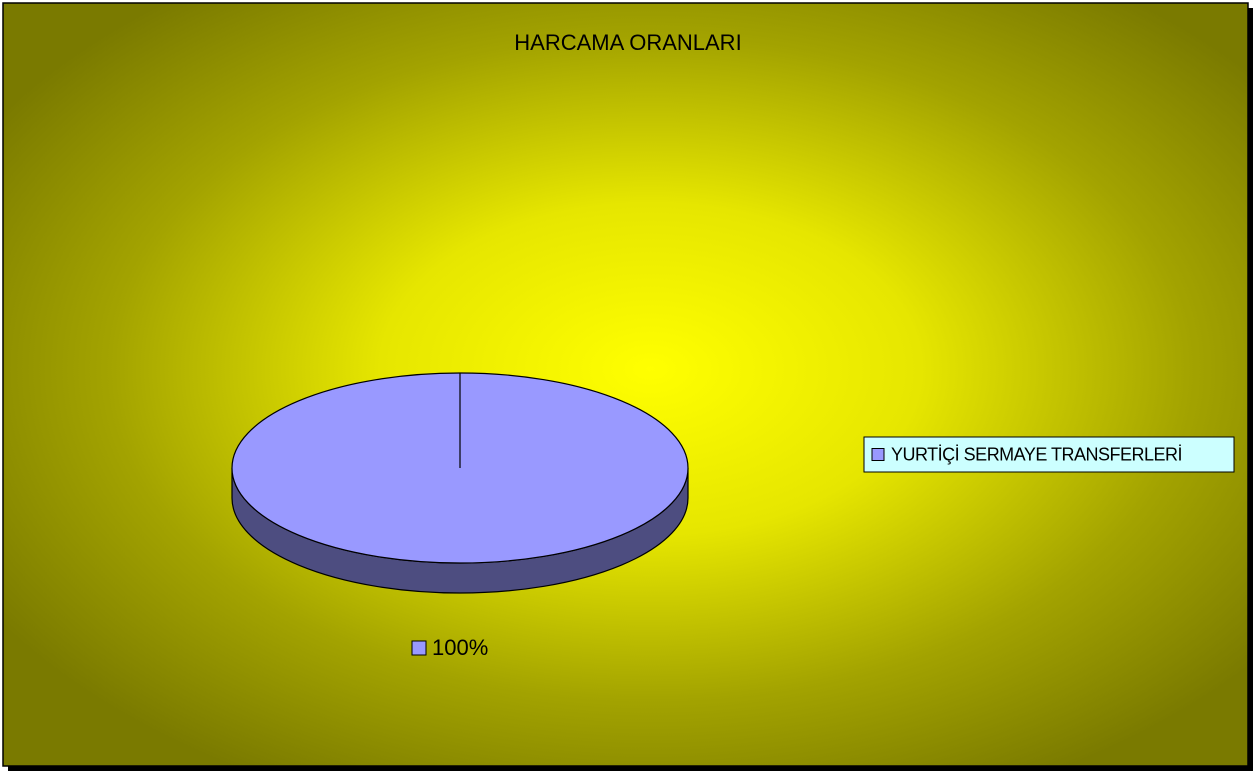 The width and height of the screenshot is (1256, 774). What do you see at coordinates (878, 454) in the screenshot?
I see `legend-key` at bounding box center [878, 454].